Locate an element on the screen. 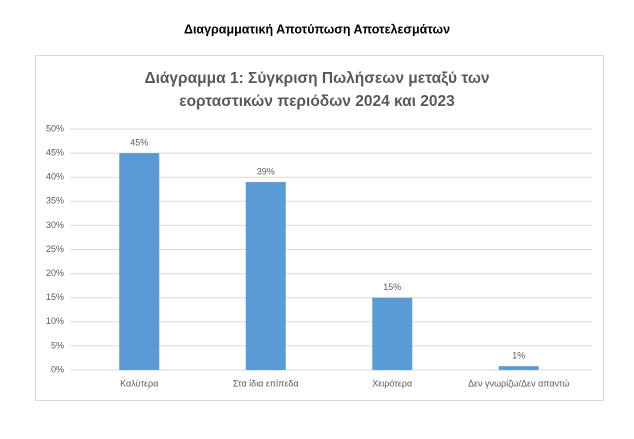 This screenshot has width=634, height=439. x-tick-label: Δεν γνωρίζω/Δεν απαντώ is located at coordinates (519, 383).